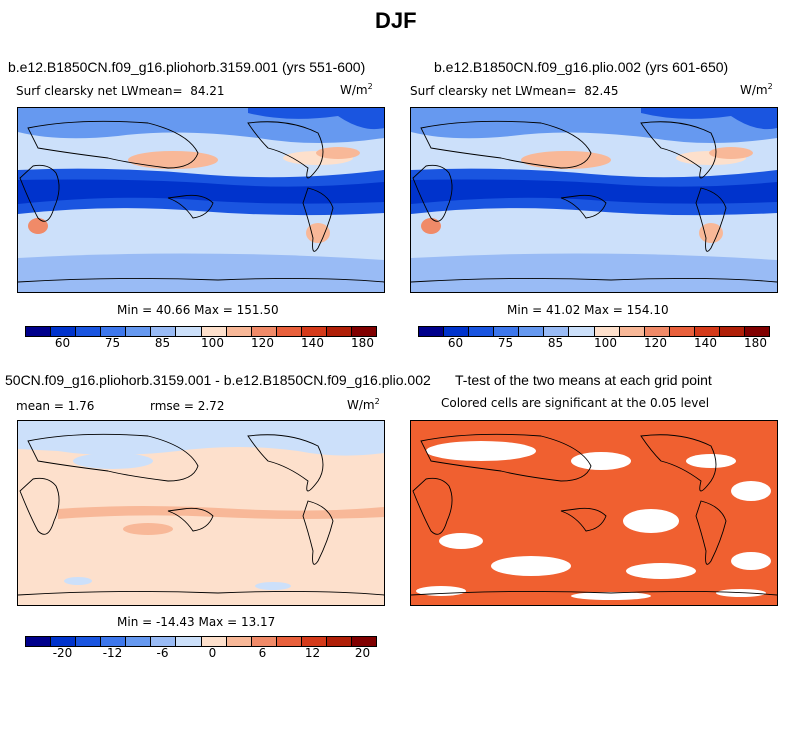  I want to click on panel2-map, so click(594, 200).